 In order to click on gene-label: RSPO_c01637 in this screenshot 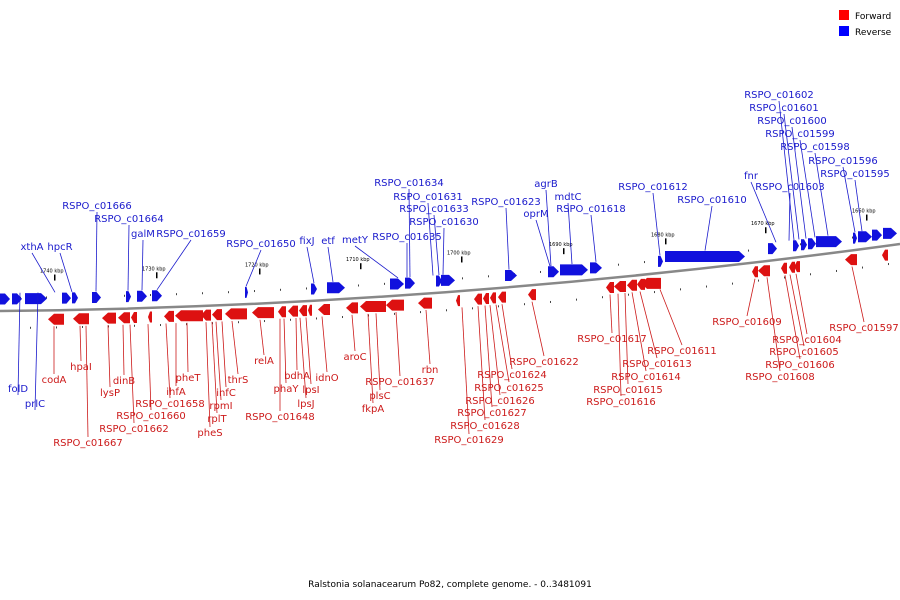, I will do `click(400, 382)`.